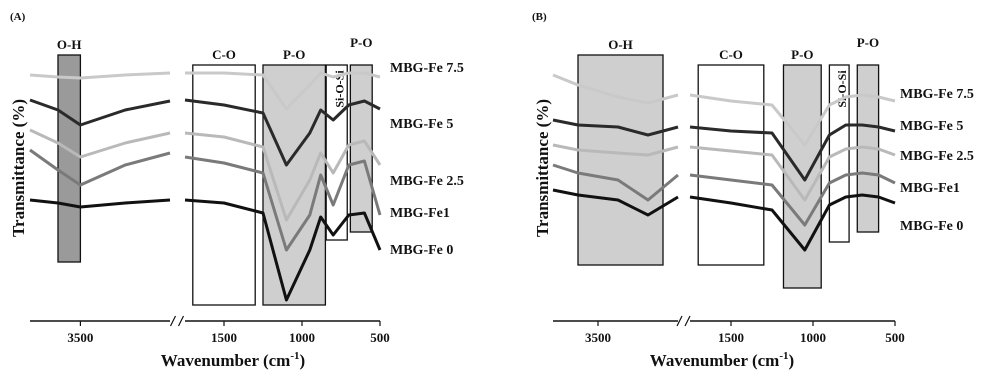 The width and height of the screenshot is (993, 379). I want to click on panel-b-xlabel-sup: -1, so click(783, 356).